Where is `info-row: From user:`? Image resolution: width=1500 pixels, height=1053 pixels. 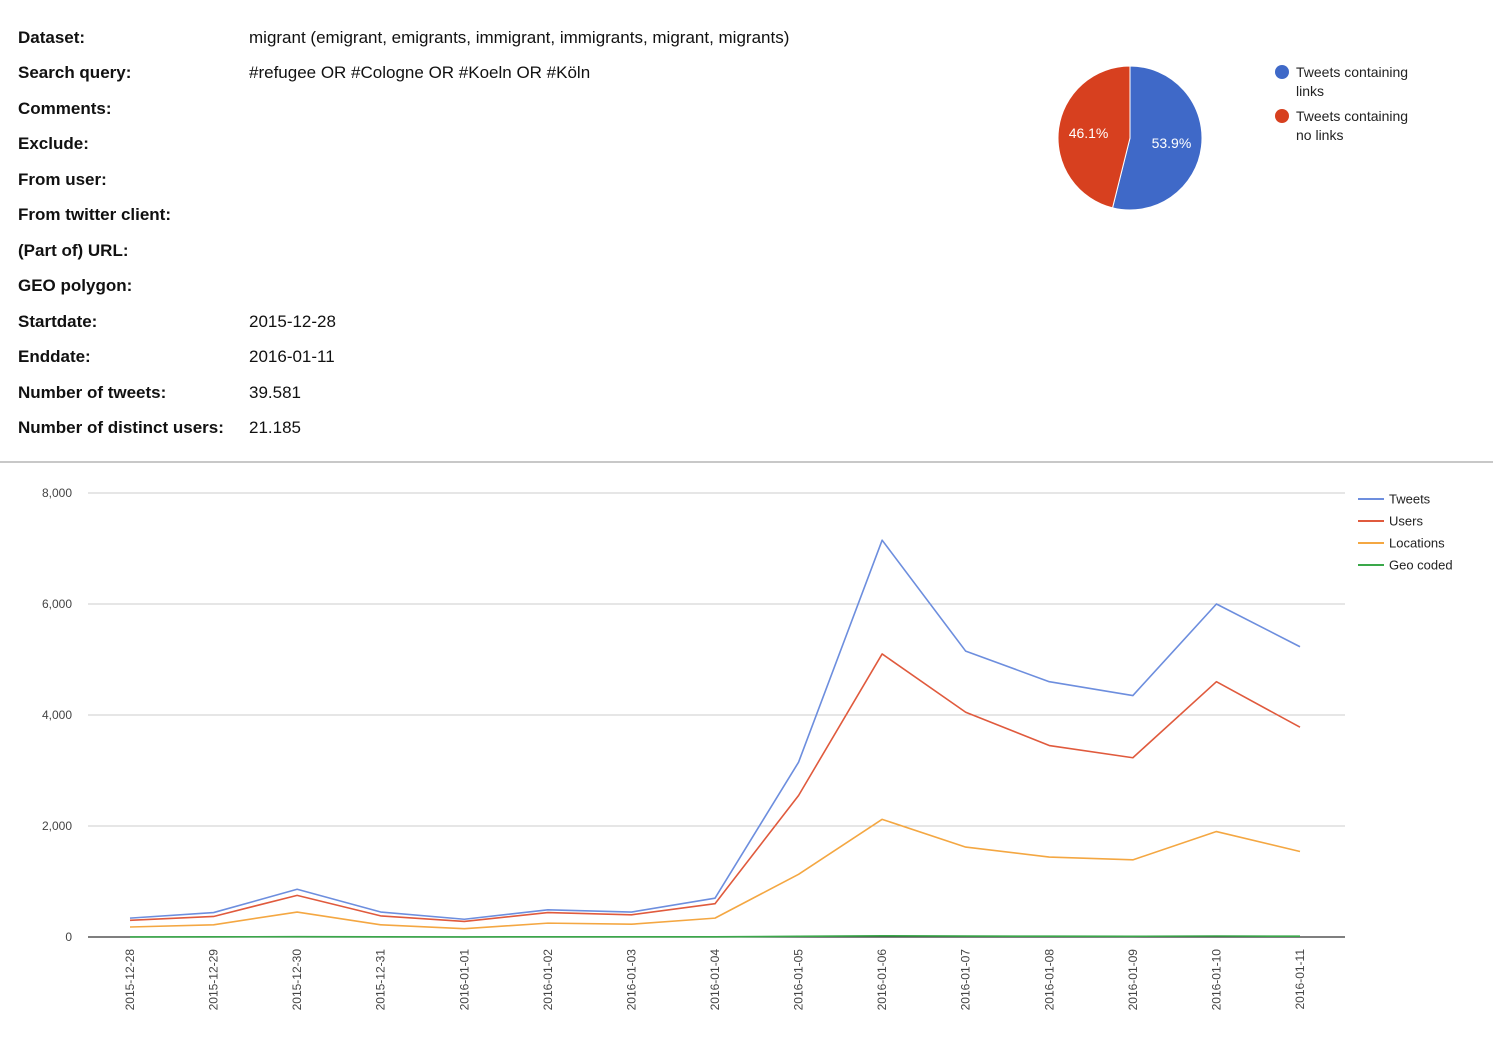
info-row: From user: is located at coordinates (403, 180).